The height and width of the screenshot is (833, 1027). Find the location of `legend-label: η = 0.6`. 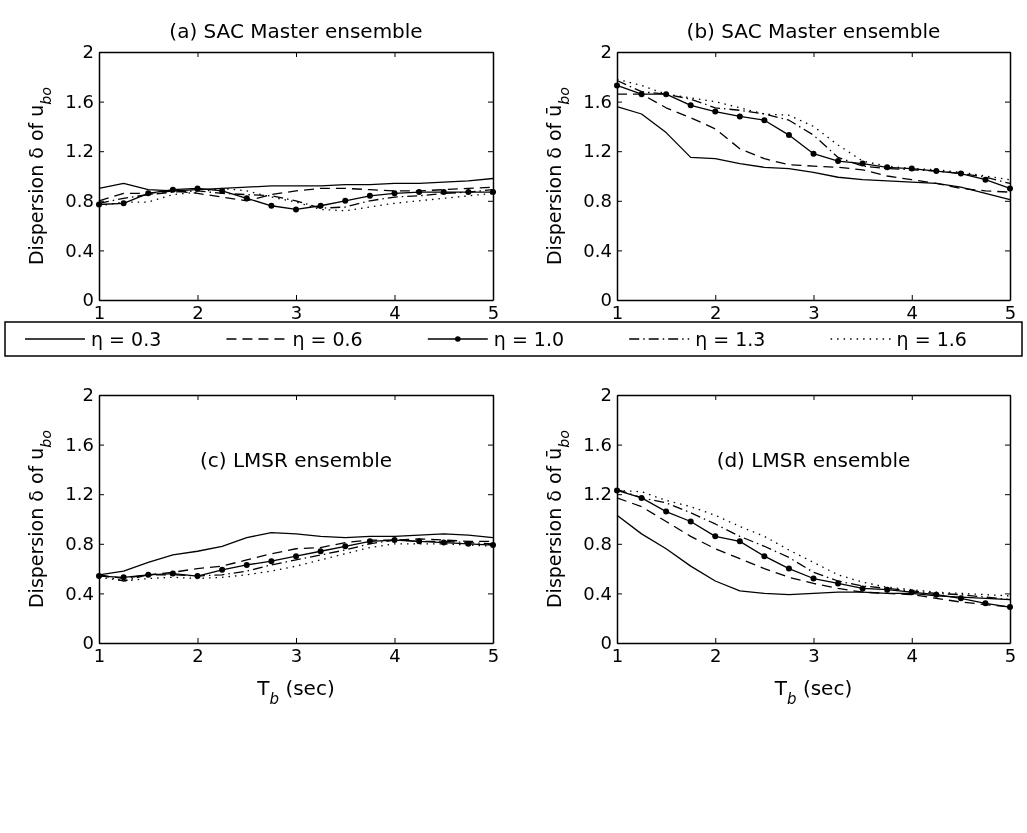

legend-label: η = 0.6 is located at coordinates (327, 339).